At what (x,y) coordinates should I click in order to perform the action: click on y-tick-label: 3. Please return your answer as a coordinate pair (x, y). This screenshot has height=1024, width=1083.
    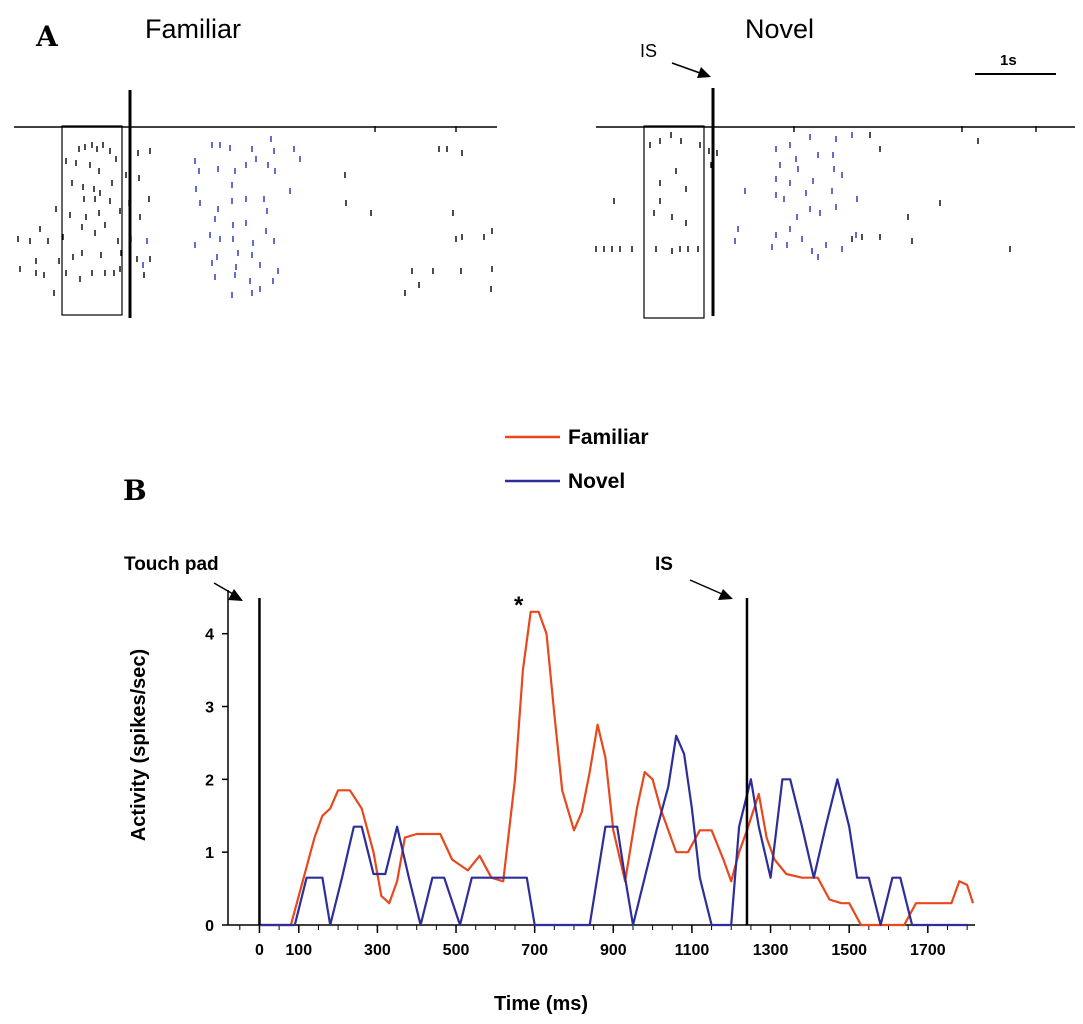
    Looking at the image, I should click on (209, 708).